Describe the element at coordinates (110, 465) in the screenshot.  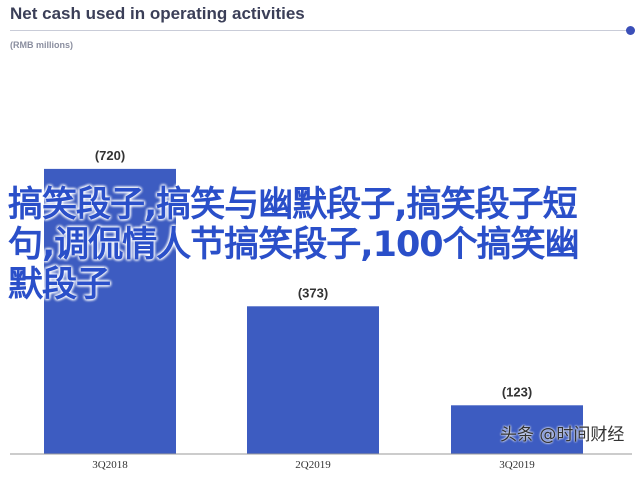
I see `x-tick-label-3Q2018: 3Q2018` at that location.